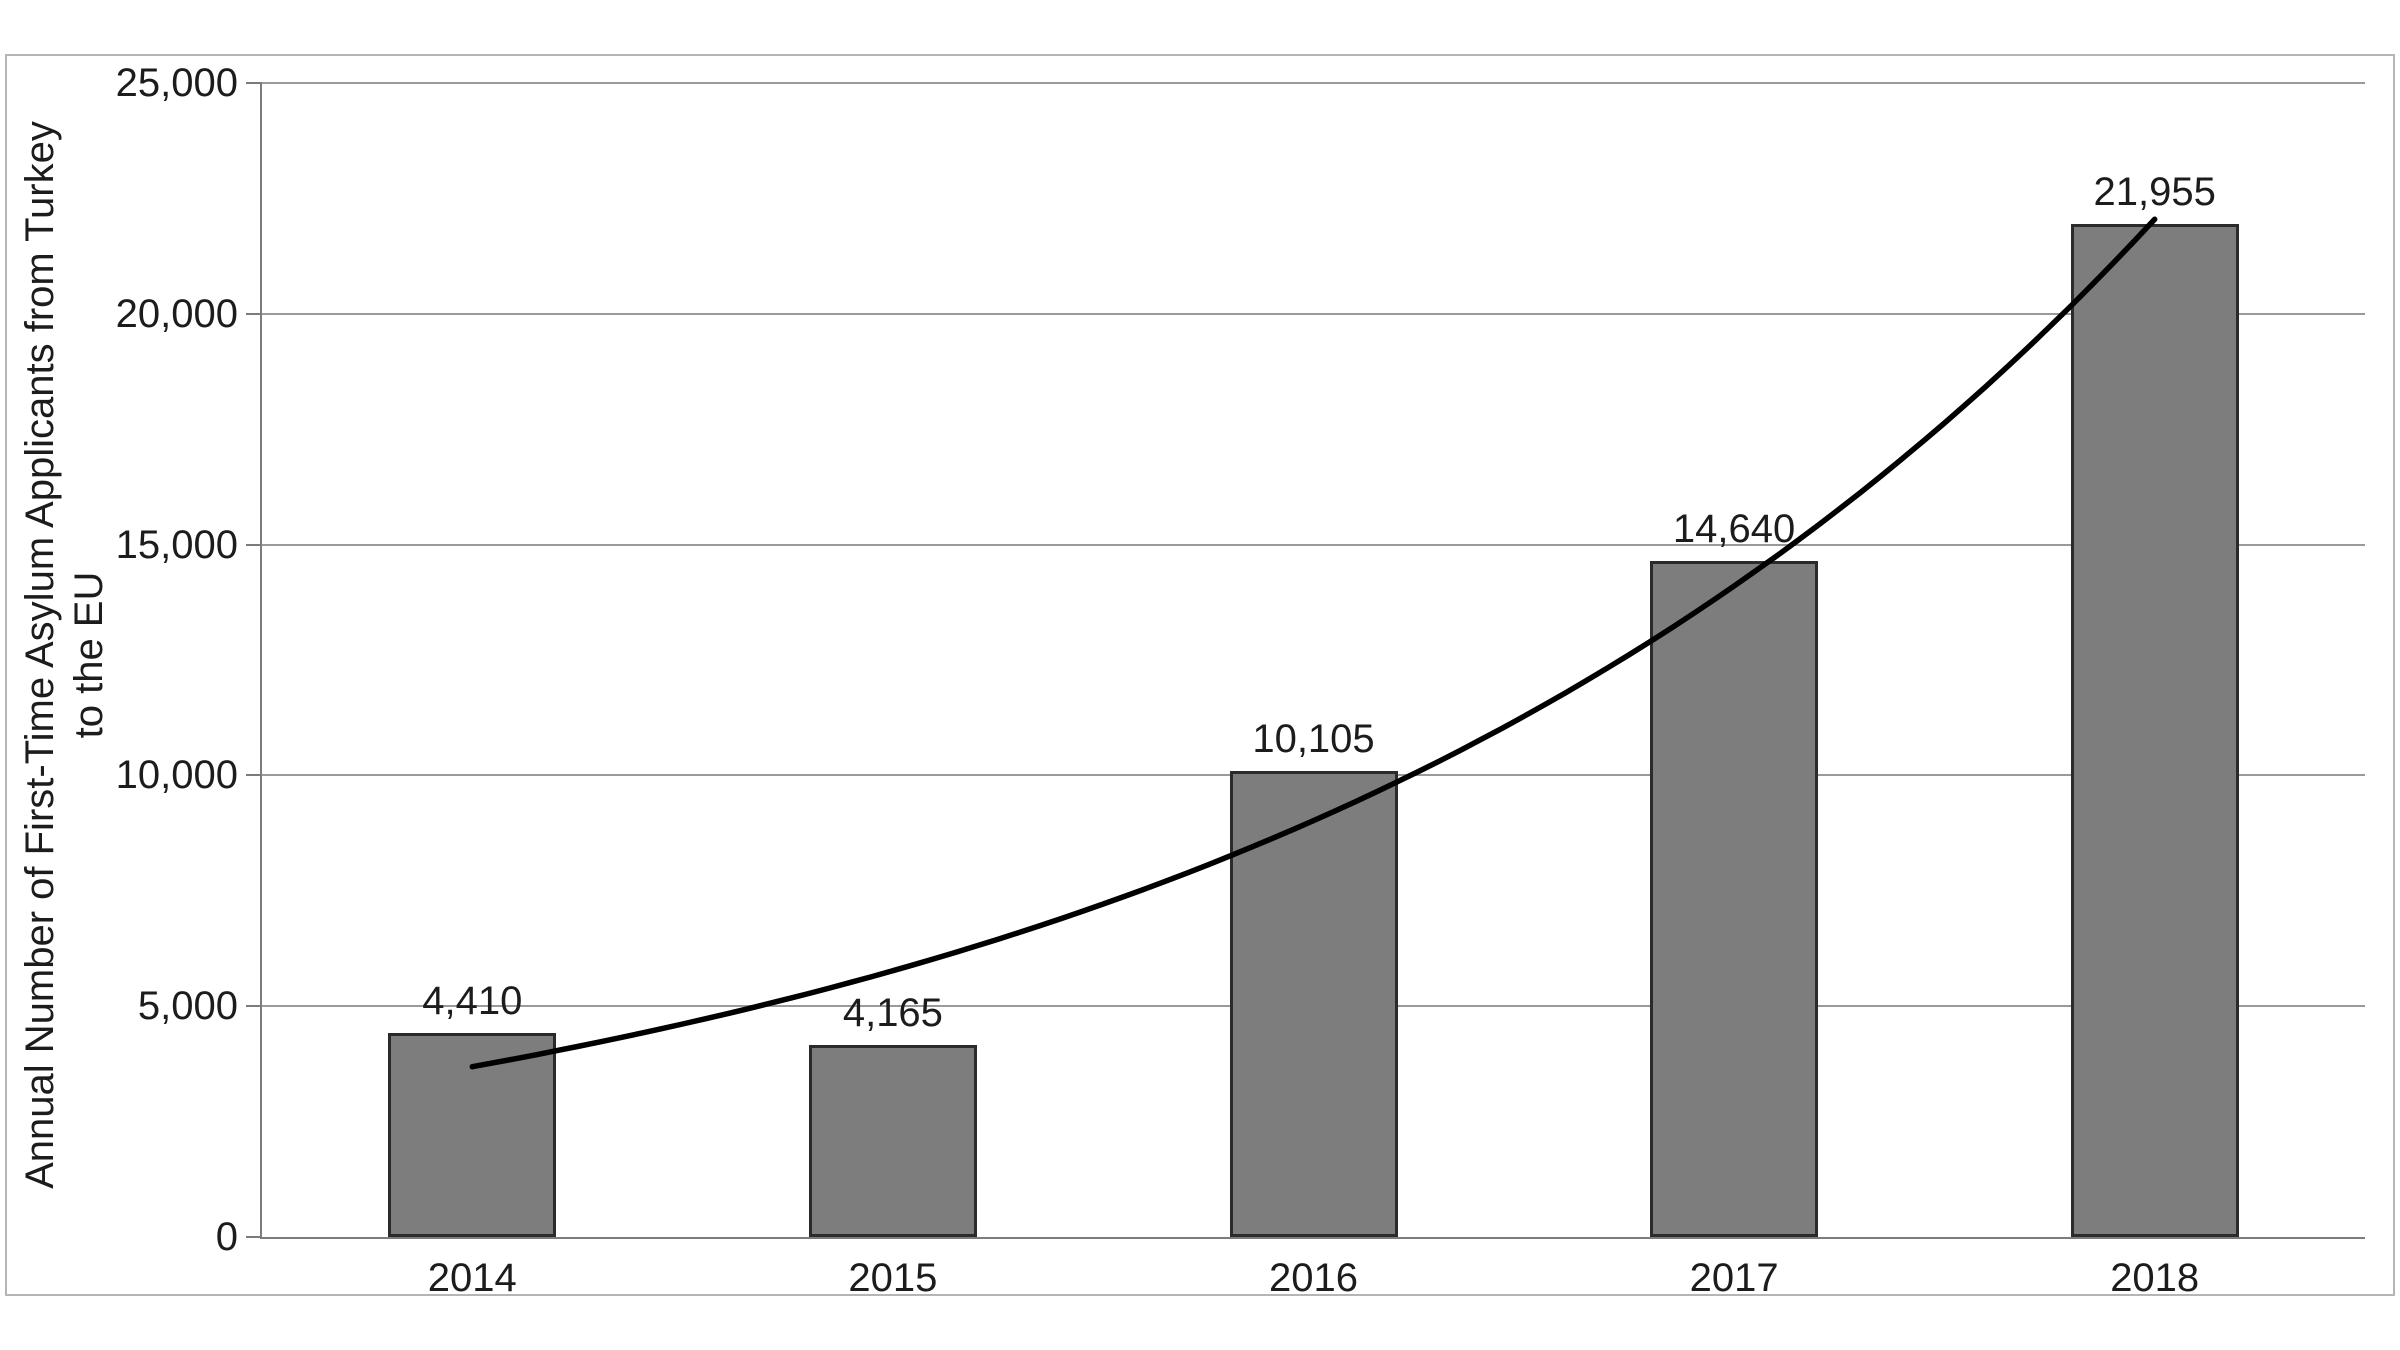 The width and height of the screenshot is (2400, 1350). I want to click on y-axis-title-line2: to the EU, so click(89, 655).